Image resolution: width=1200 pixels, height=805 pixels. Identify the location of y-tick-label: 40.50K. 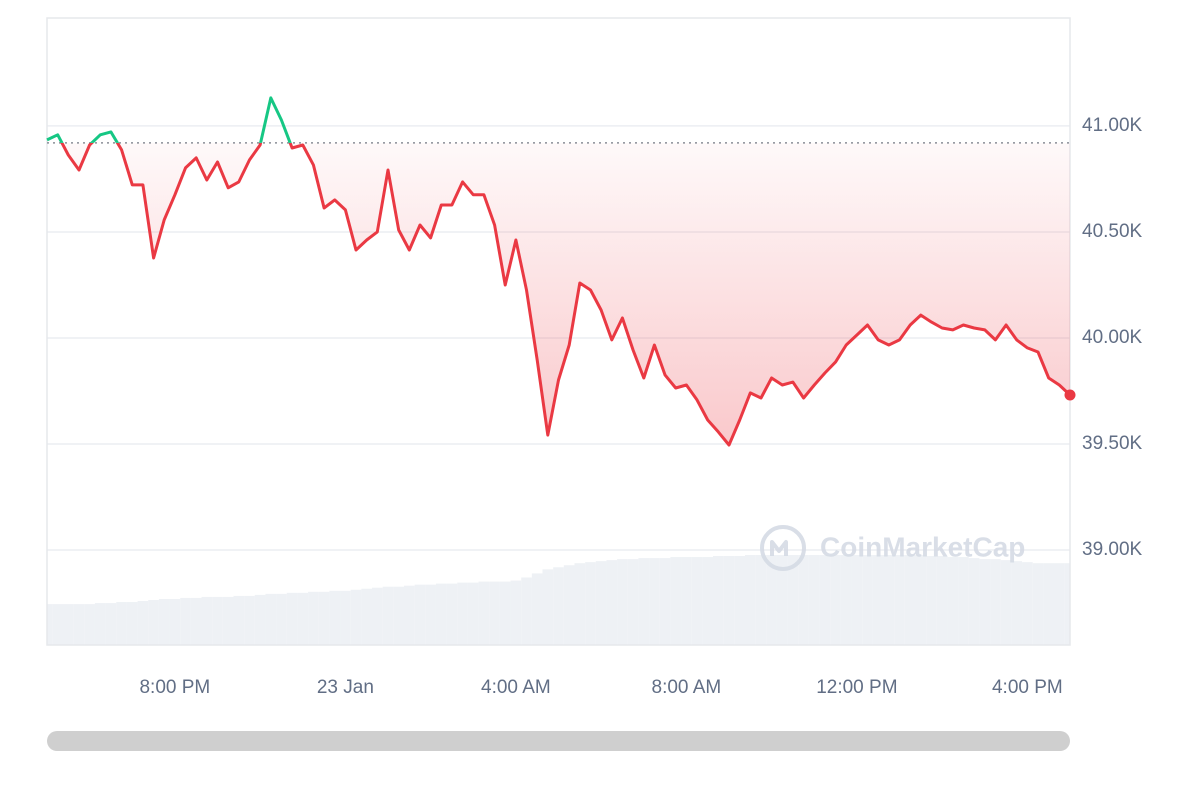
(1112, 231).